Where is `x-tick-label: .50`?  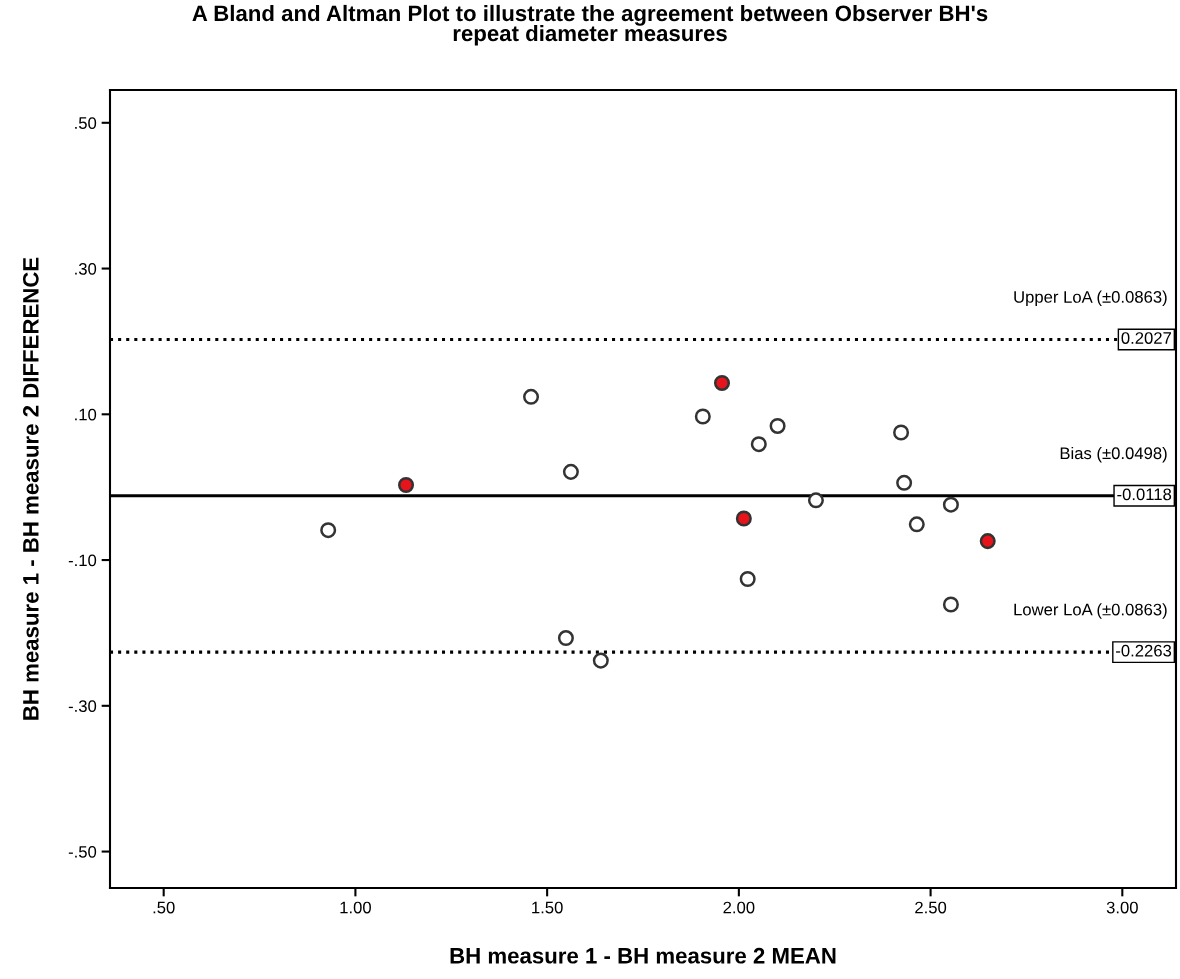
x-tick-label: .50 is located at coordinates (164, 907).